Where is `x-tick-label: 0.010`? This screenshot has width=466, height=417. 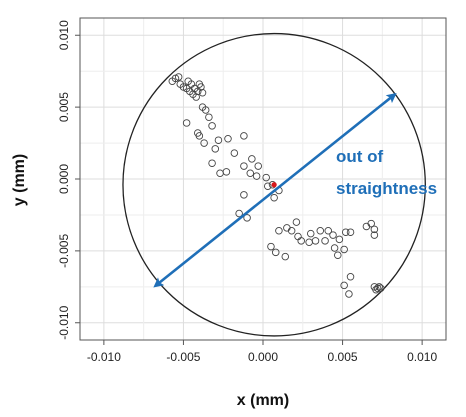
x-tick-label: 0.010 is located at coordinates (422, 357).